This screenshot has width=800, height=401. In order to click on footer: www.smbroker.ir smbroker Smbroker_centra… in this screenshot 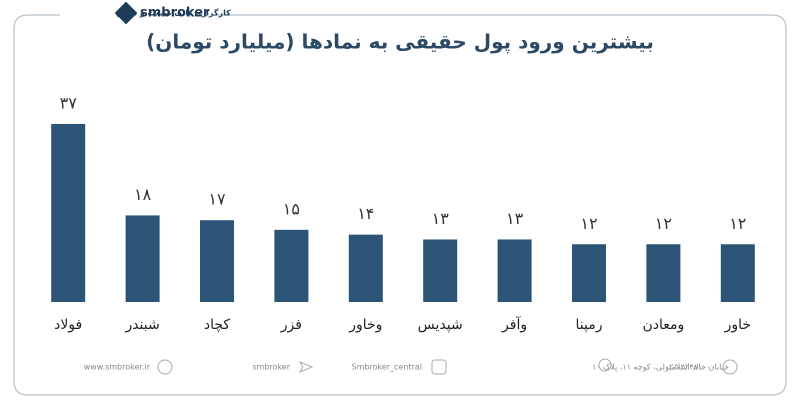, I will do `click(411, 366)`.